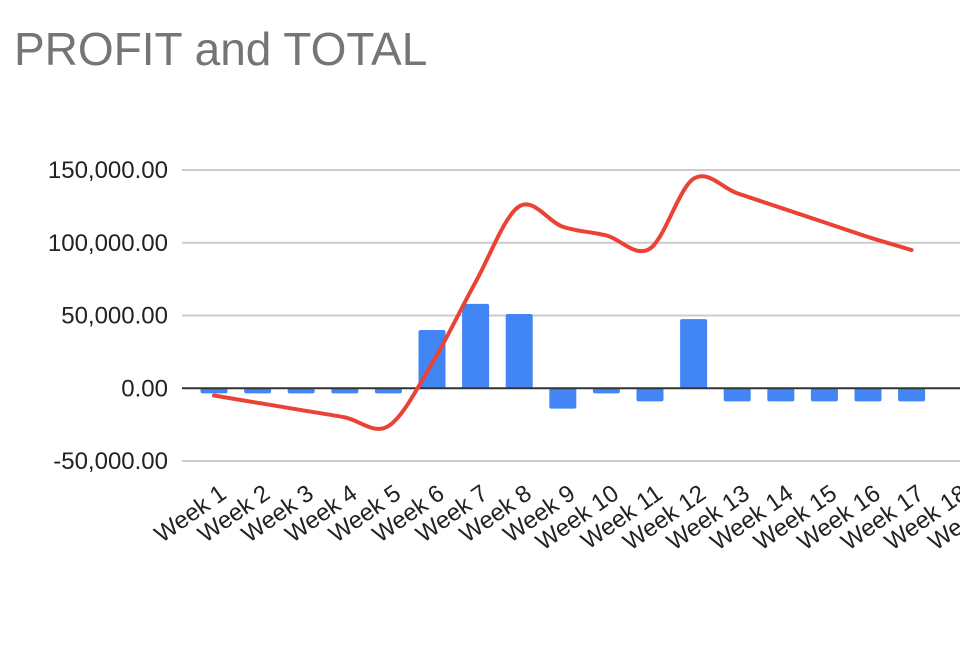 The image size is (960, 657). What do you see at coordinates (563, 356) in the screenshot?
I see `bar-series` at bounding box center [563, 356].